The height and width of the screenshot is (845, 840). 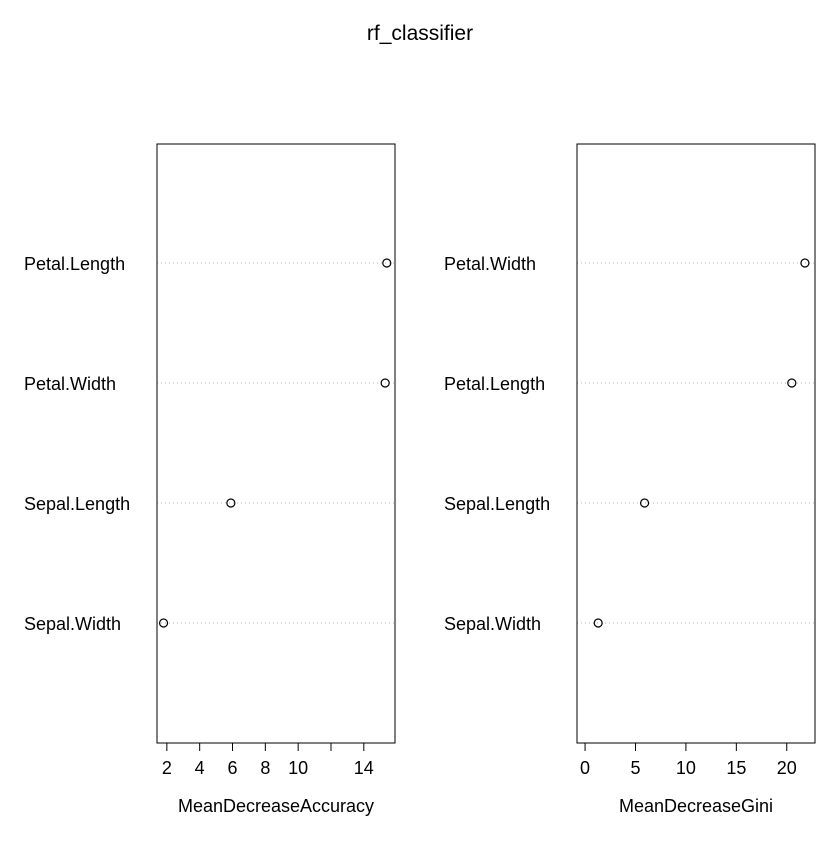 I want to click on x-axis-label: MeanDecreaseAccuracy, so click(x=276, y=806).